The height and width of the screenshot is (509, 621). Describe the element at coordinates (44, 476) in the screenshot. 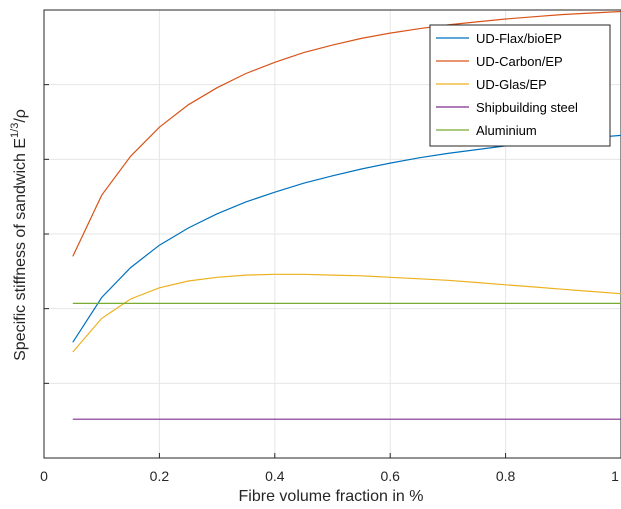

I see `x-tick-label: 0` at that location.